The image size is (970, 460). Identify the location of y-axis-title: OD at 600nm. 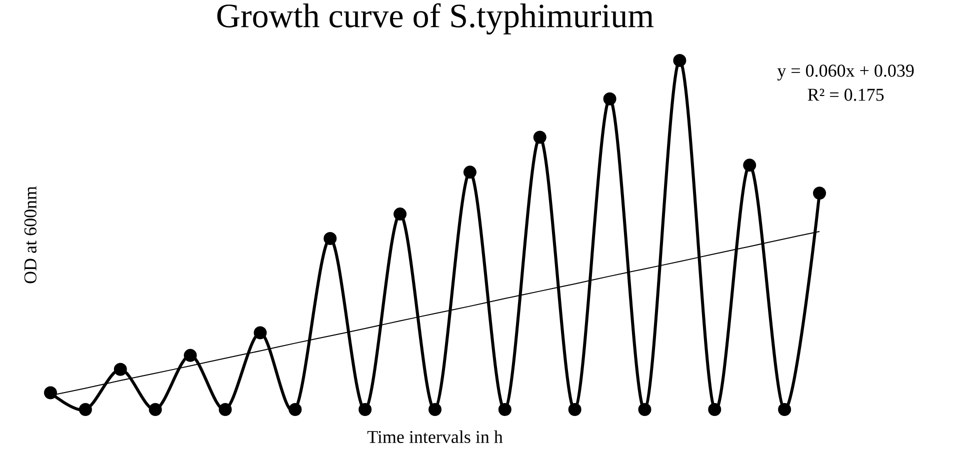
(30, 235).